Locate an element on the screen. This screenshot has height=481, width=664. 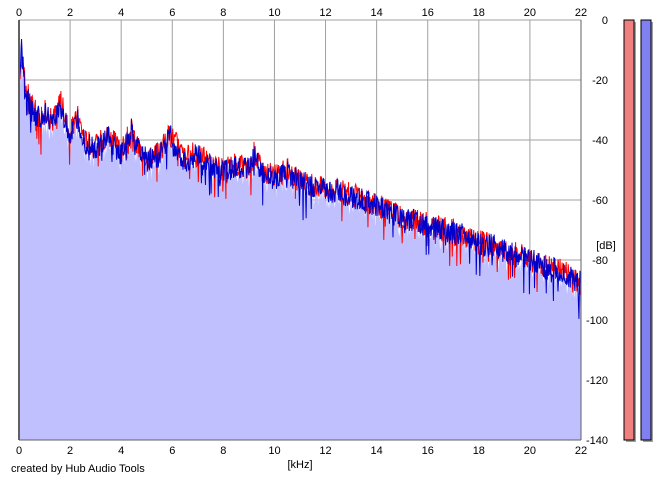
x-tick-label-top: 8 is located at coordinates (223, 13).